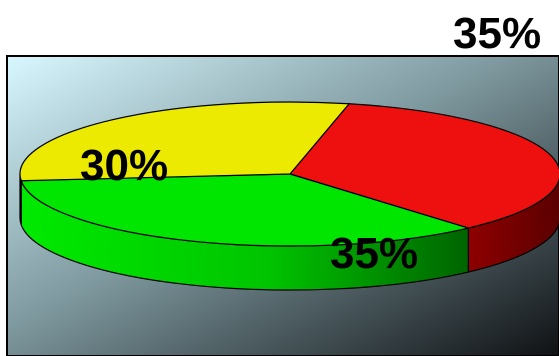  I want to click on slice-label-red: 35%, so click(497, 33).